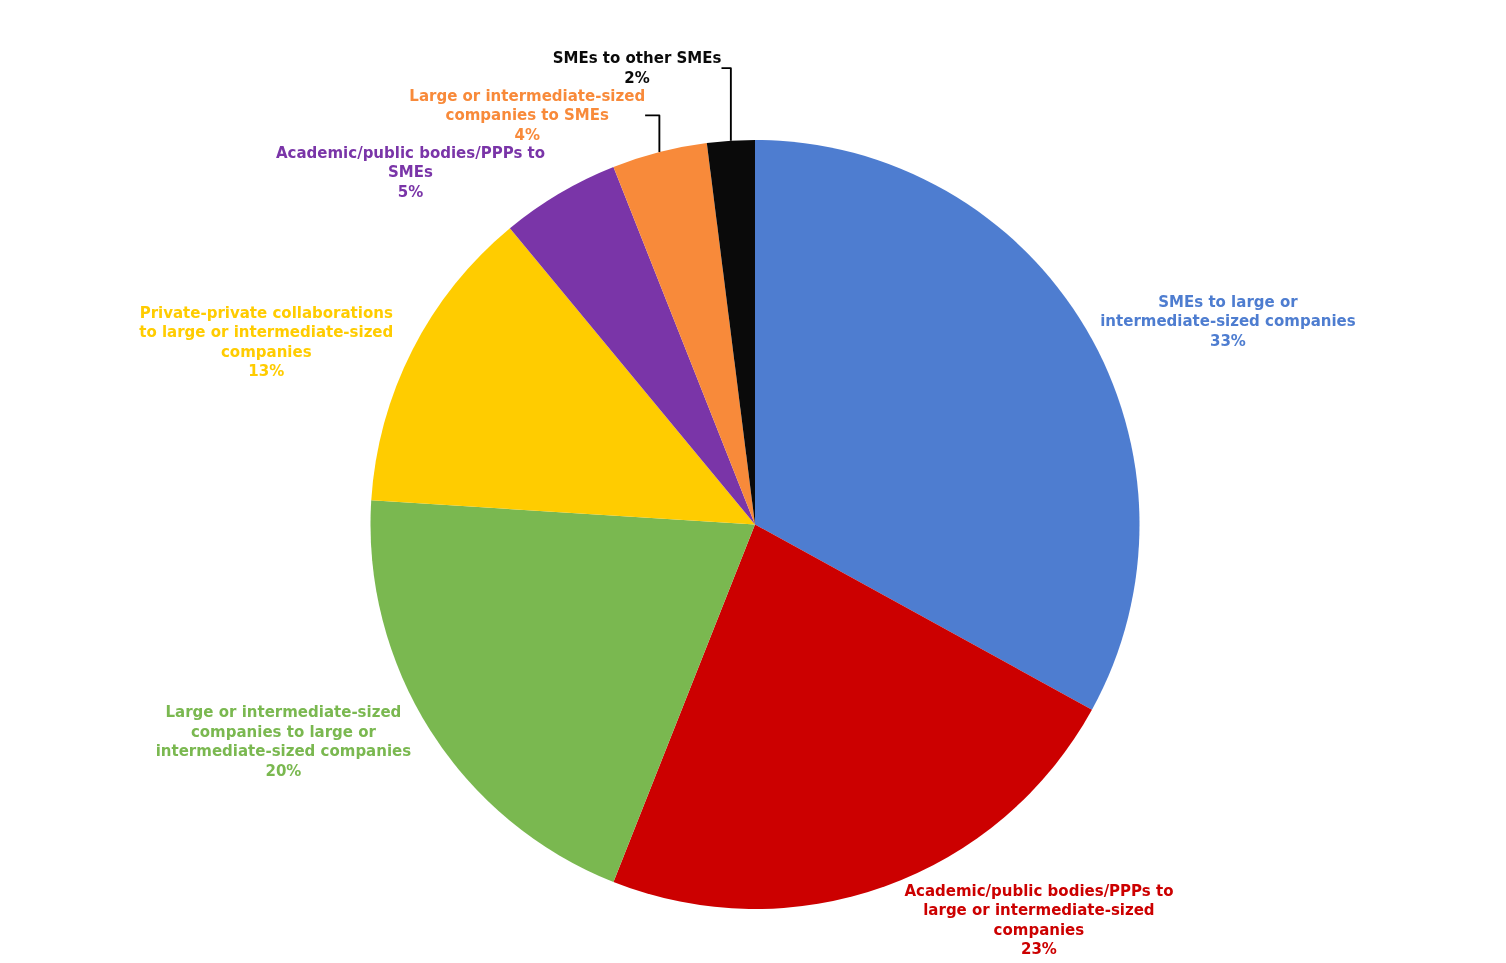 The height and width of the screenshot is (963, 1506). What do you see at coordinates (1039, 910) in the screenshot?
I see `slice-label: Academic/public bodies/PPPs to large or intermediate-sized companies` at bounding box center [1039, 910].